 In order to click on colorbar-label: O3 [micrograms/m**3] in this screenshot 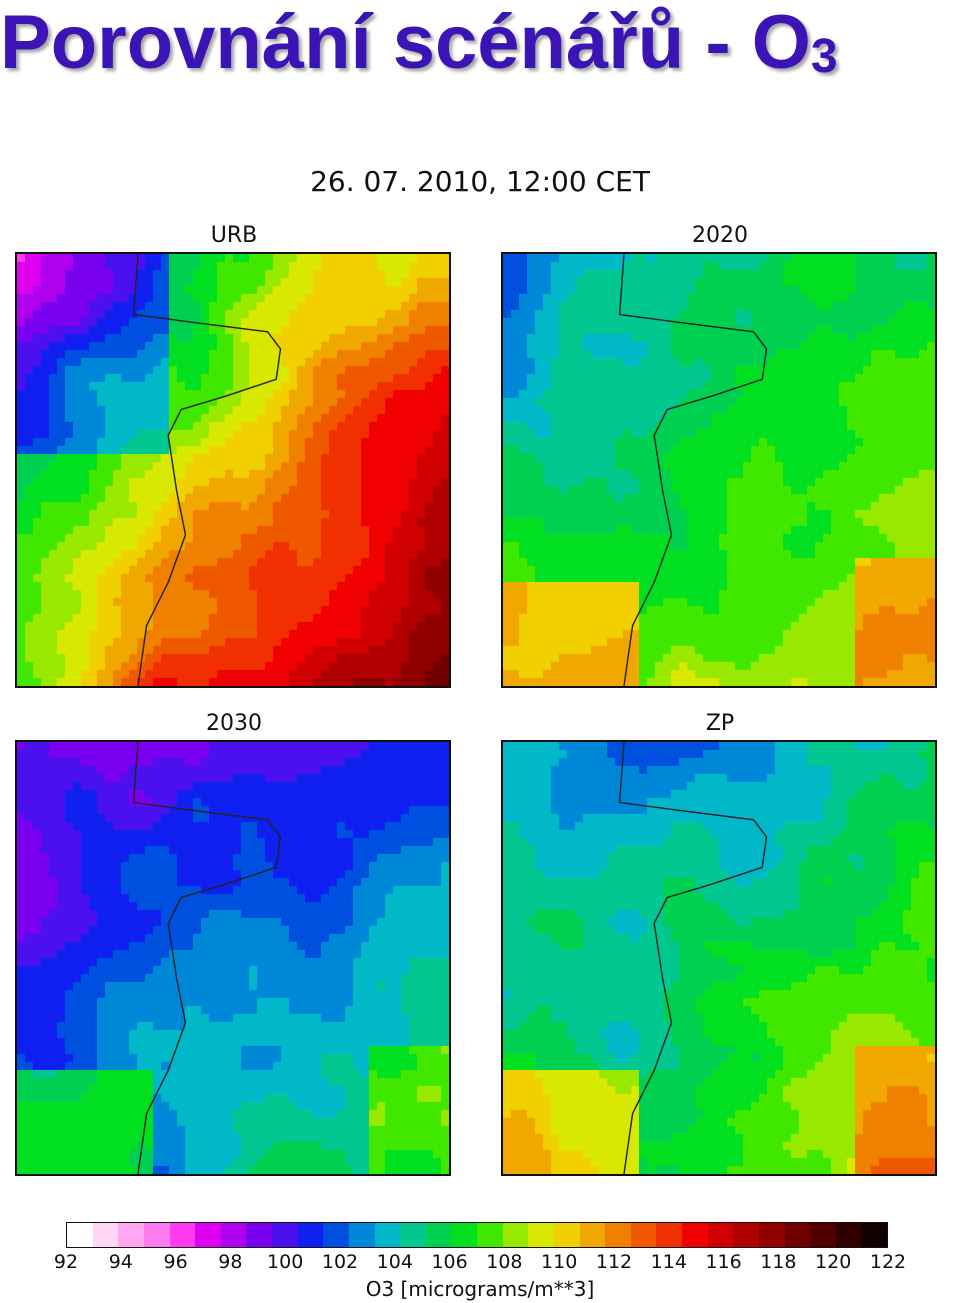, I will do `click(480, 1289)`.